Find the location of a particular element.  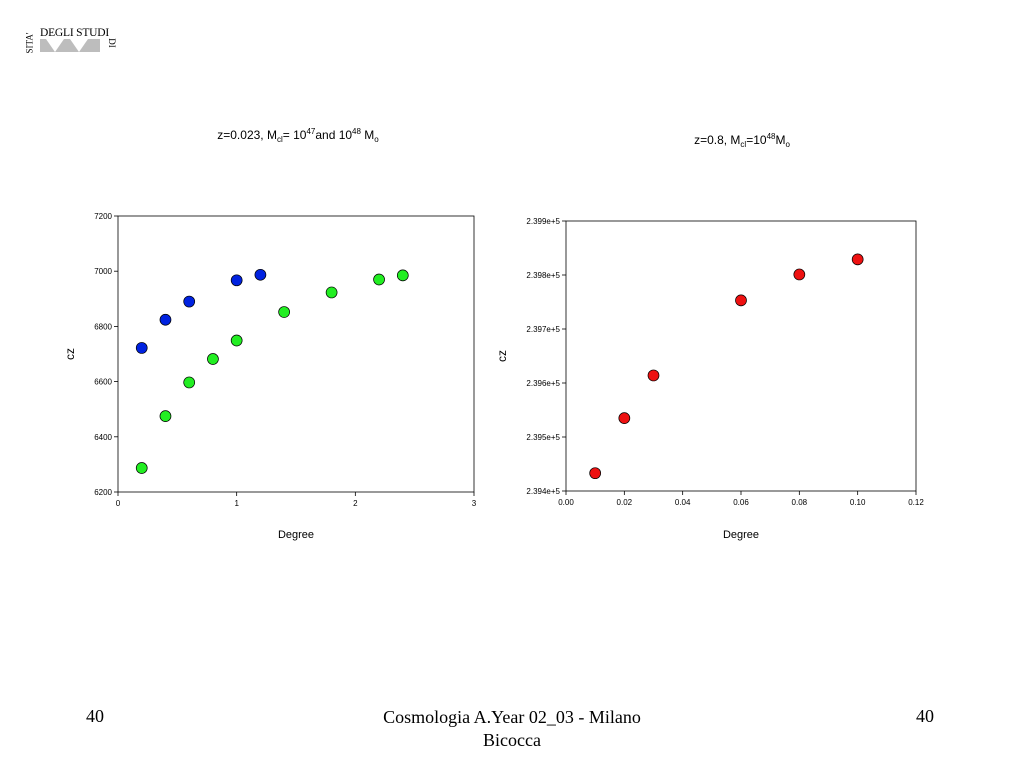

y-tick-label: 2.394e+5 is located at coordinates (543, 491).